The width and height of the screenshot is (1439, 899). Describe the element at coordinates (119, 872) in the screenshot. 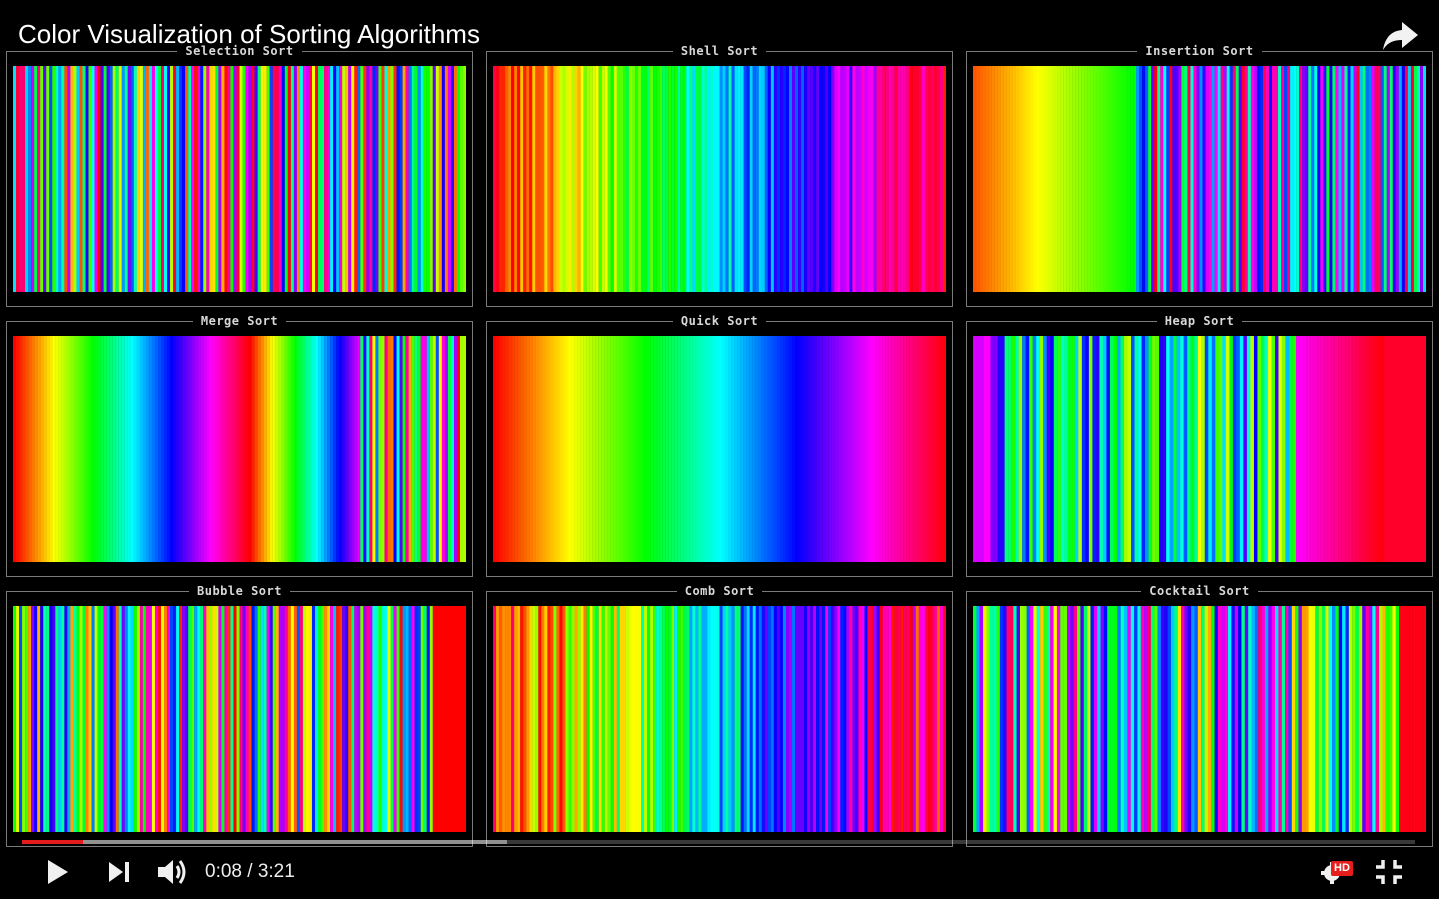

I see `next-button` at that location.